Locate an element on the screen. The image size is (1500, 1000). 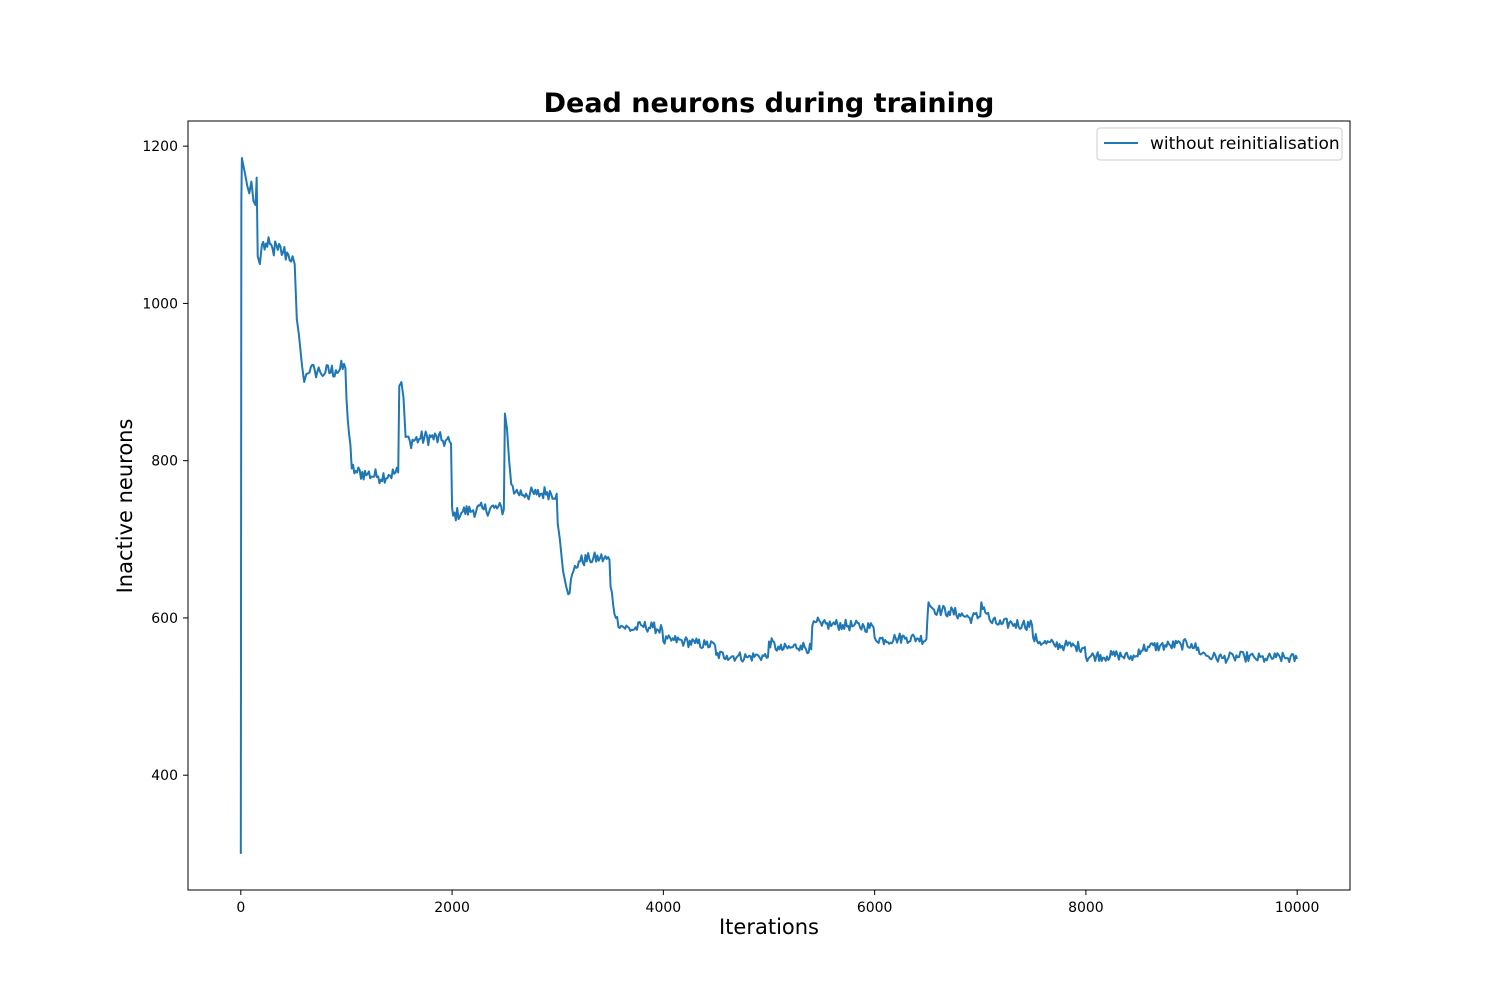
x-tick-label: 8000 is located at coordinates (1086, 908).